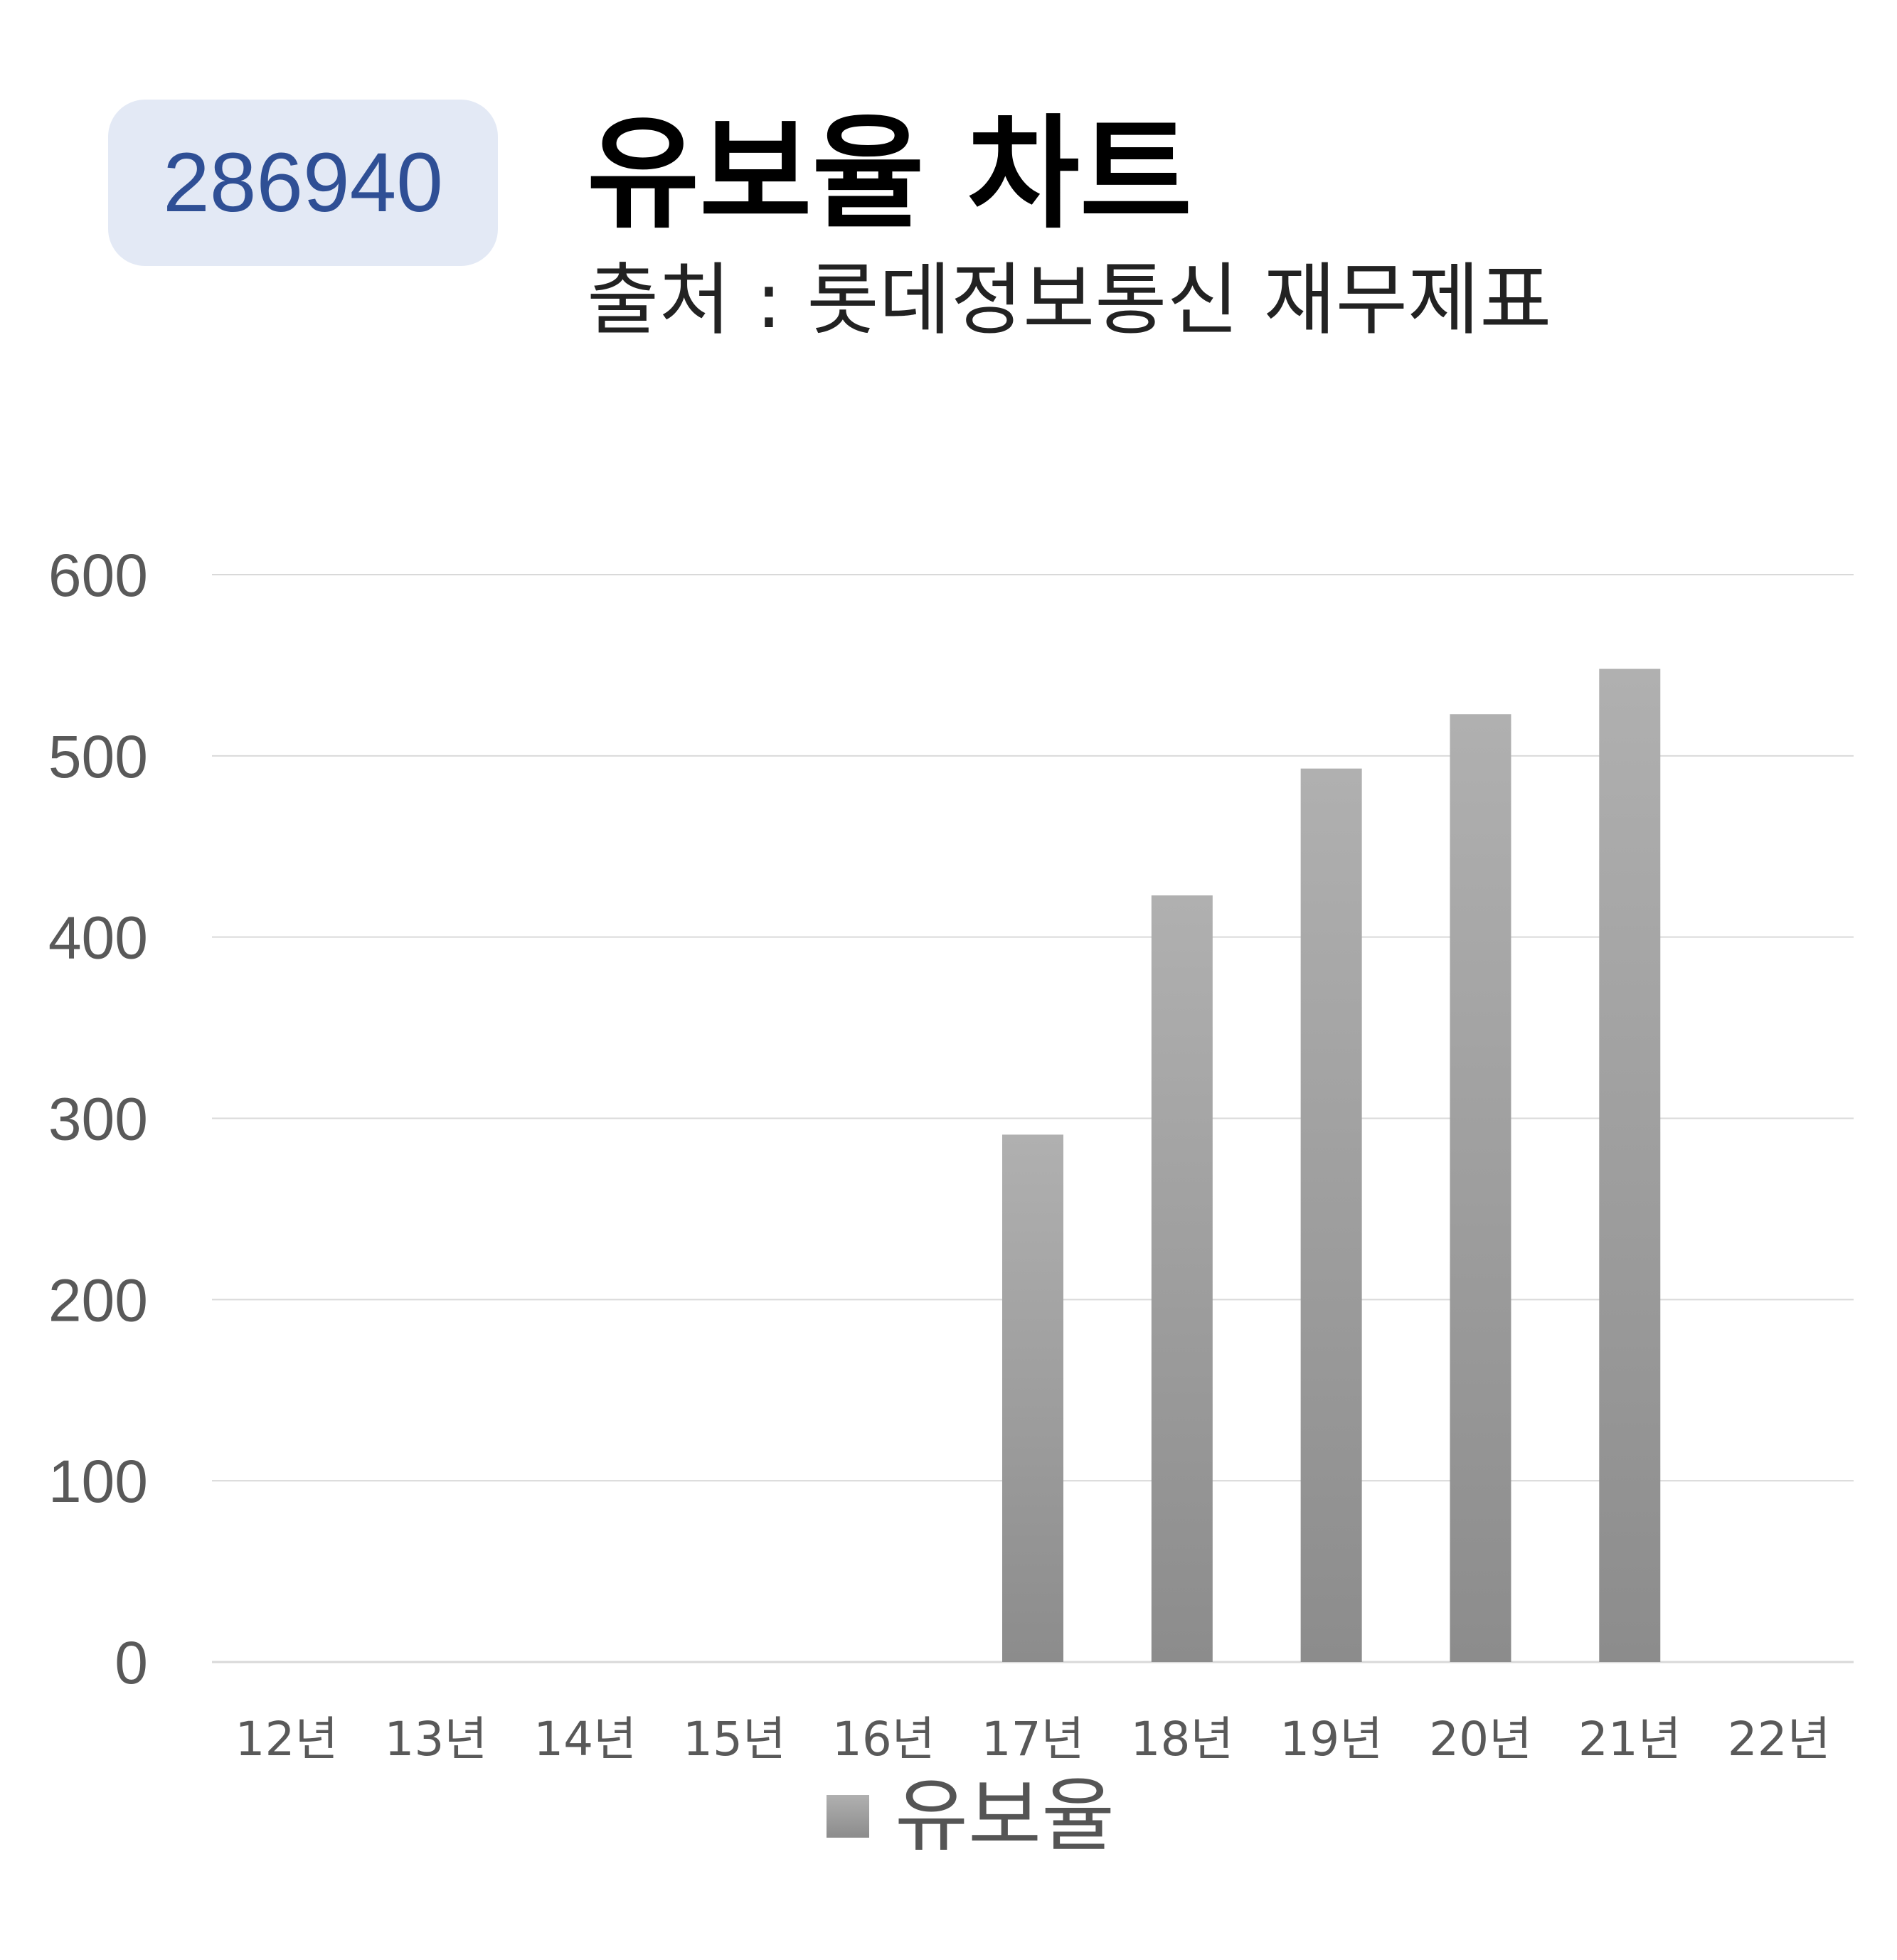 The height and width of the screenshot is (1960, 1897). What do you see at coordinates (585, 1739) in the screenshot?
I see `x-tick-label: 14년` at bounding box center [585, 1739].